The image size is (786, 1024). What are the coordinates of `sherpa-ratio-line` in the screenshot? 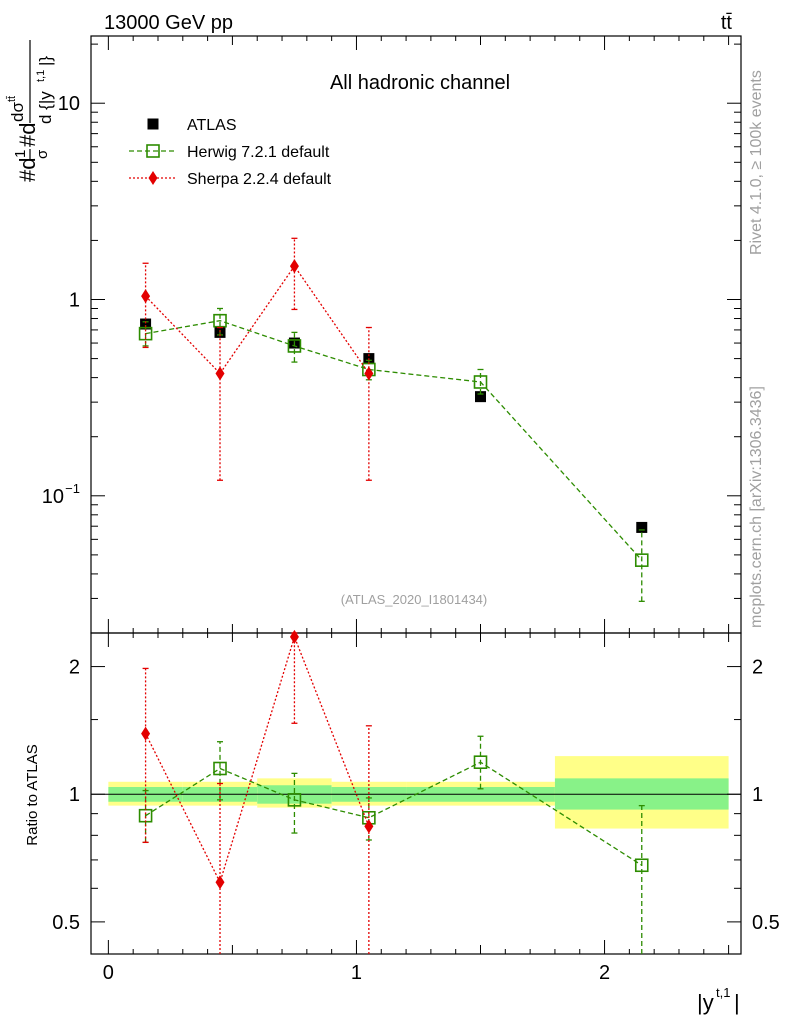 It's located at (257, 759).